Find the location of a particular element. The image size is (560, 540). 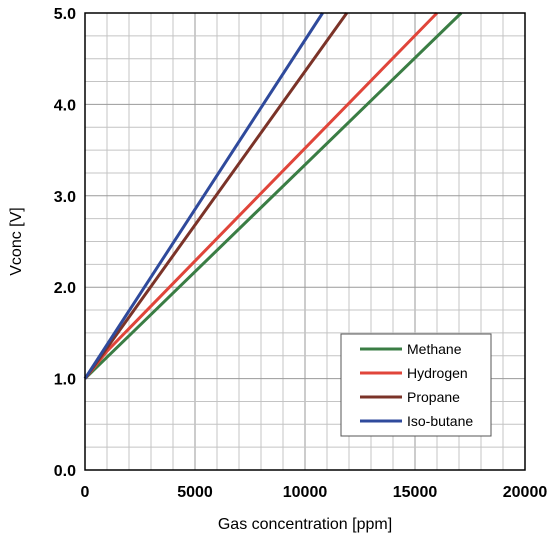

y-tick-label: 0.0 is located at coordinates (65, 471).